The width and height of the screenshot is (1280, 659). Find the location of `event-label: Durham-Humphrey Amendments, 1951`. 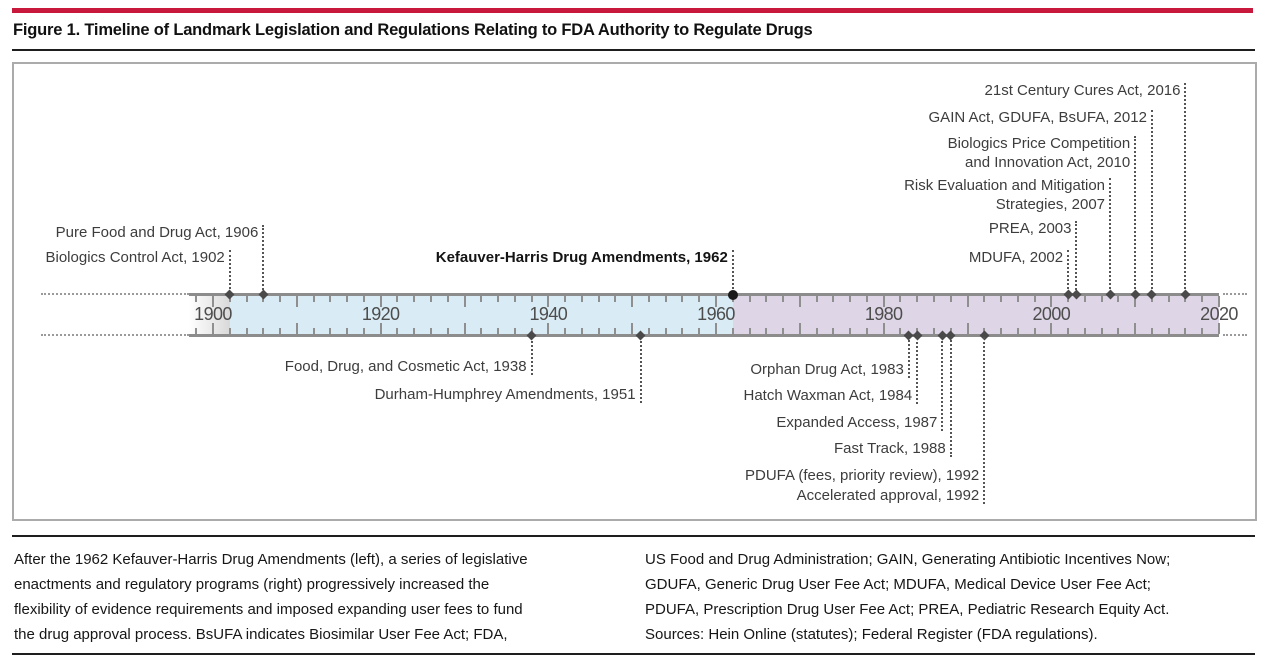

event-label: Durham-Humphrey Amendments, 1951 is located at coordinates (505, 394).